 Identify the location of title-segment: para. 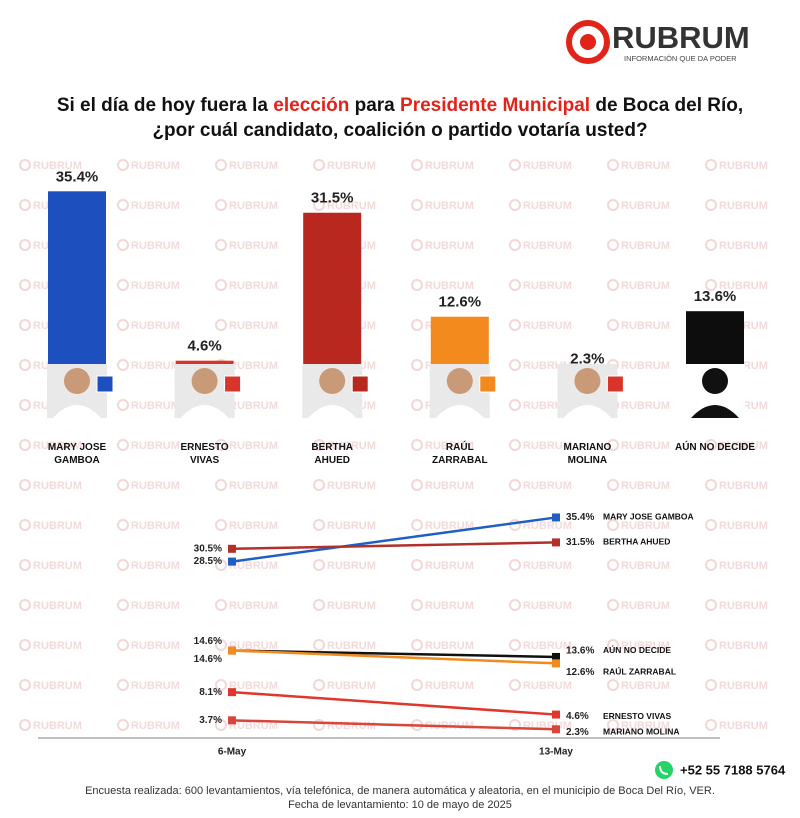
(374, 105).